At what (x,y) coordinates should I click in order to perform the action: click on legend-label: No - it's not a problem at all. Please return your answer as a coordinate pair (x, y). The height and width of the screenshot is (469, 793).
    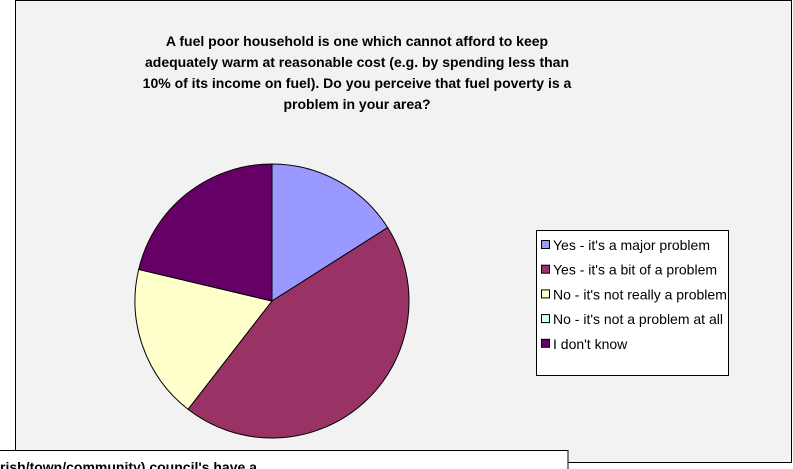
    Looking at the image, I should click on (638, 319).